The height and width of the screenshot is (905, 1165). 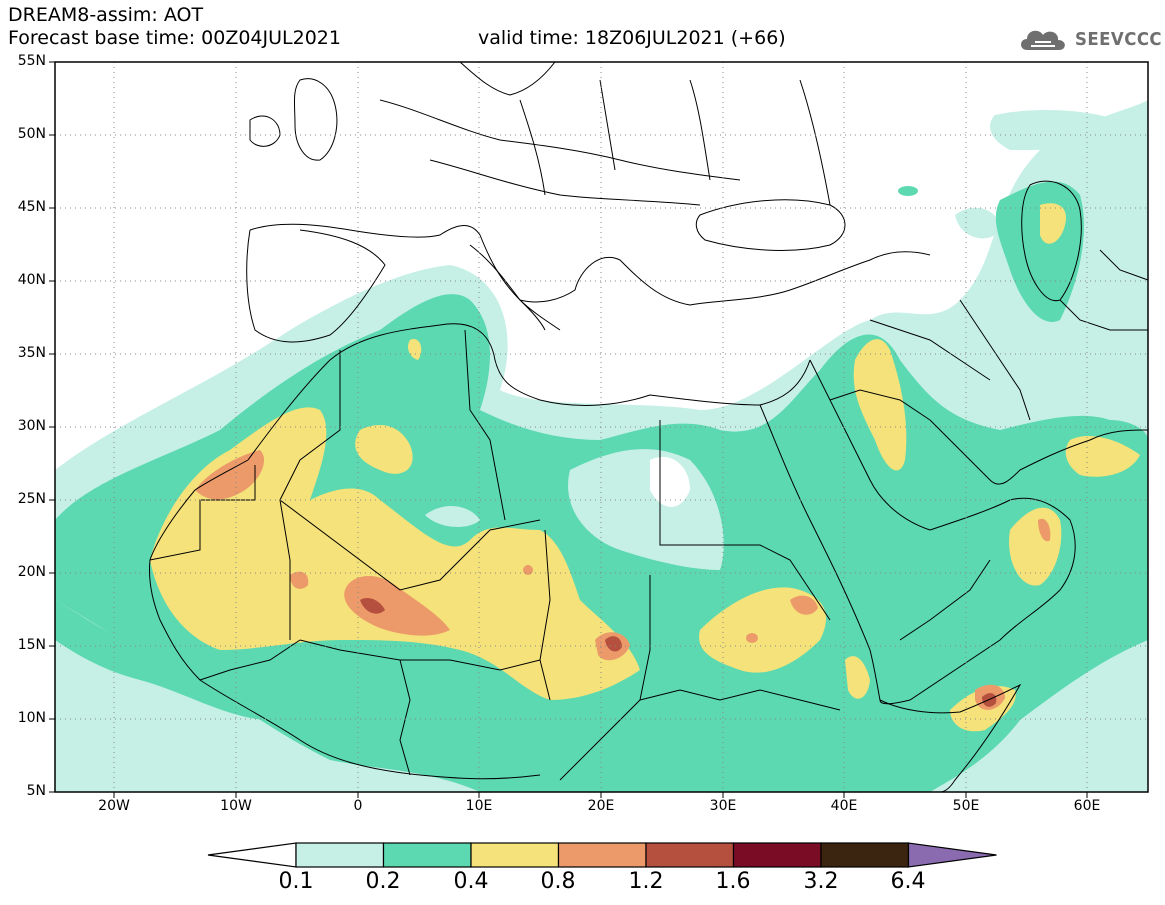 I want to click on y-tick-label: 50N, so click(x=31, y=134).